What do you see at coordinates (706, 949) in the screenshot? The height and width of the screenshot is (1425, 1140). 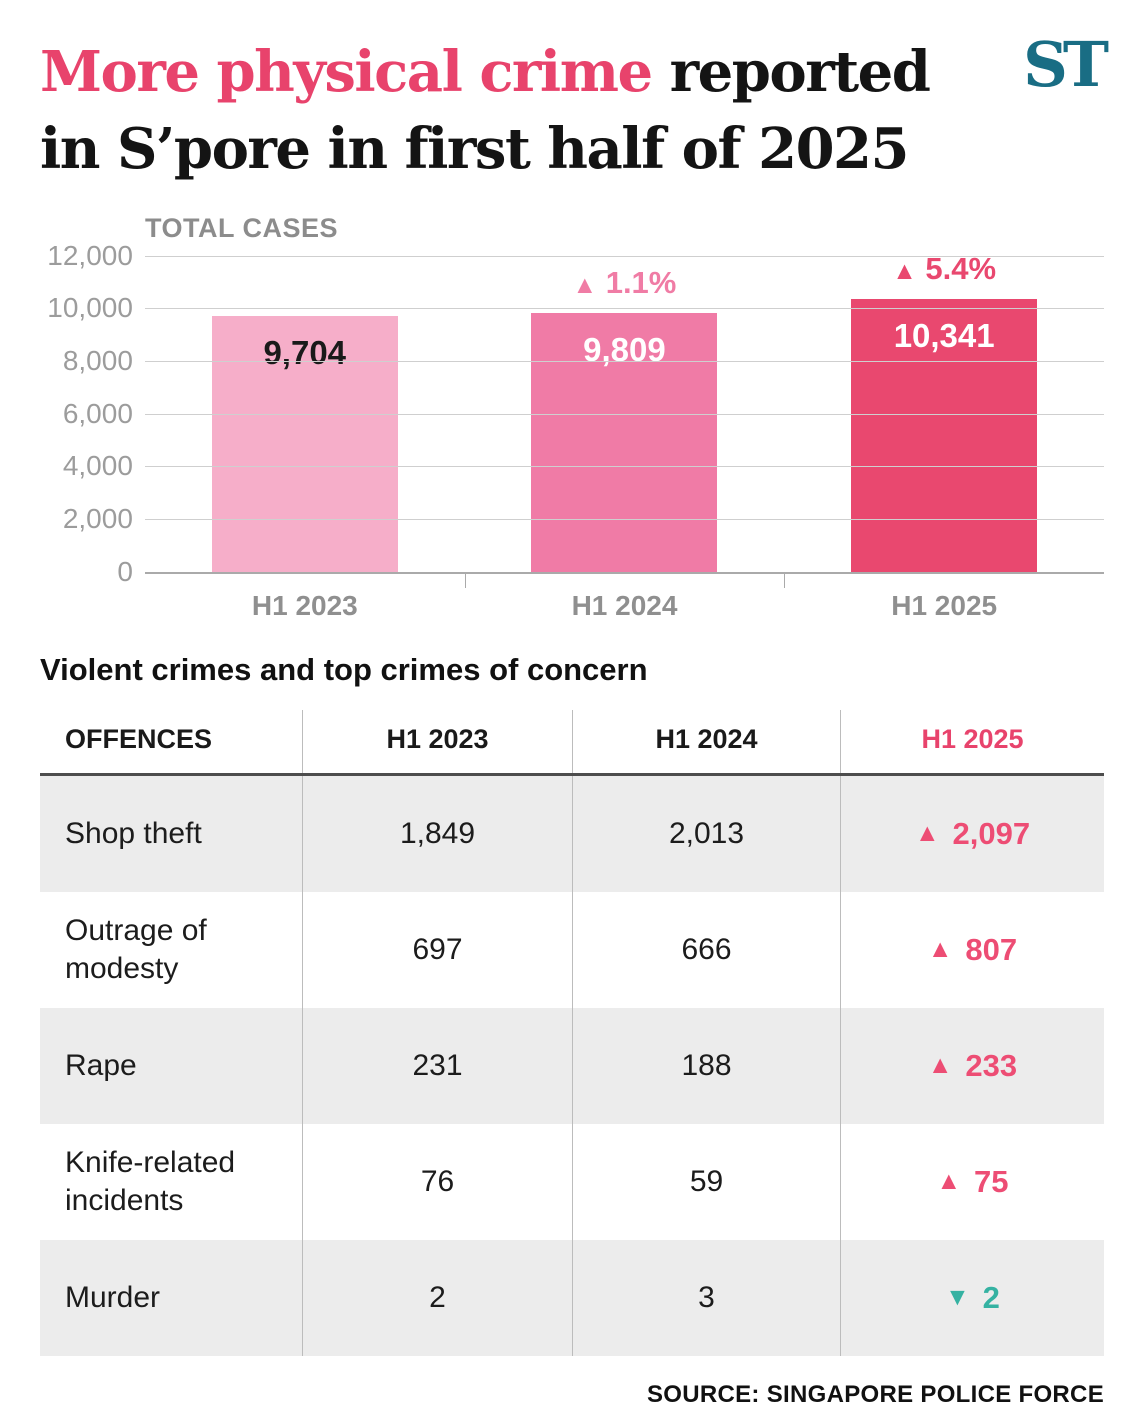 I see `h1-2024-cell: 666` at bounding box center [706, 949].